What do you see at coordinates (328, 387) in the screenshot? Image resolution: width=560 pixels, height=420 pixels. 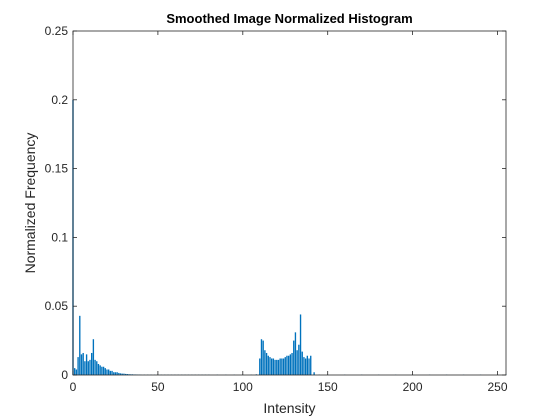 I see `x-tick-label: 150` at bounding box center [328, 387].